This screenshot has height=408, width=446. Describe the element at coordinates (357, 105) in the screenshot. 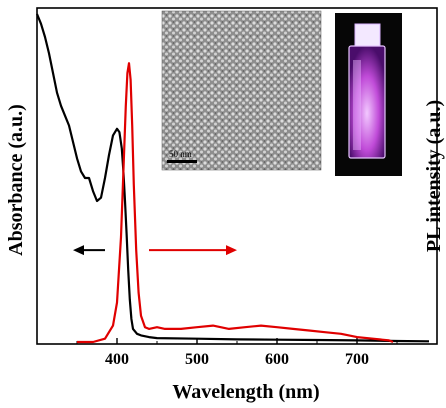

I see `vial-liquid-highlight` at that location.